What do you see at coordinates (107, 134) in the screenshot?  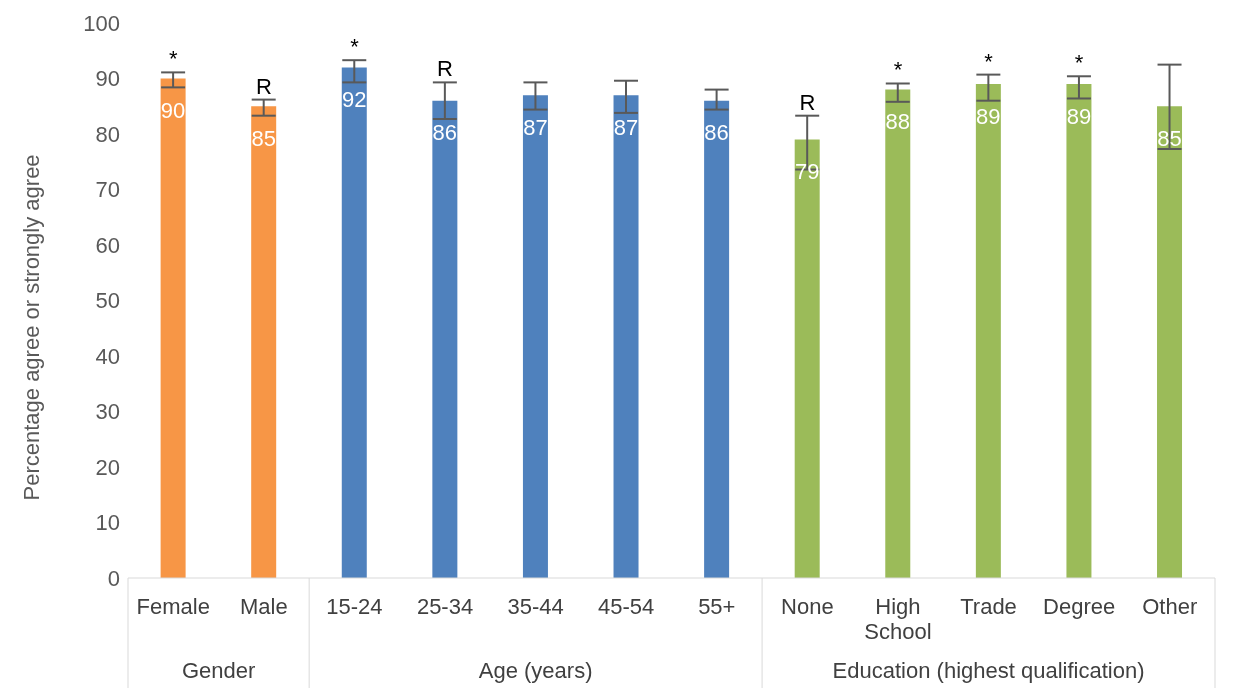 I see `y-tick-label: 80` at bounding box center [107, 134].